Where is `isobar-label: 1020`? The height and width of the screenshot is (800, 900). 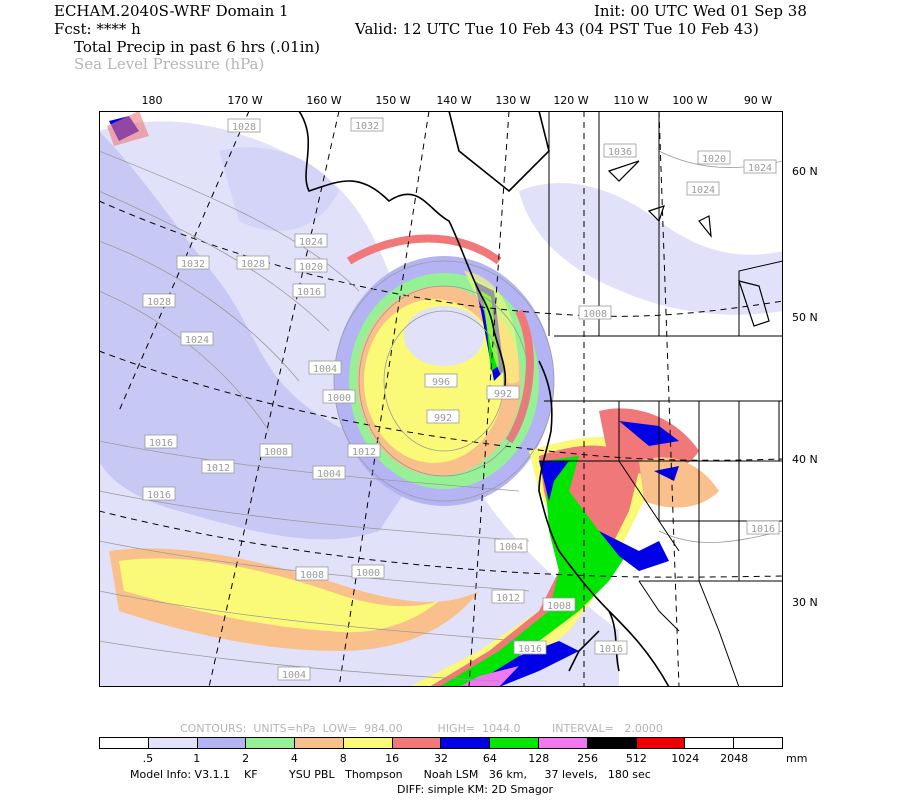 isobar-label: 1020 is located at coordinates (714, 157).